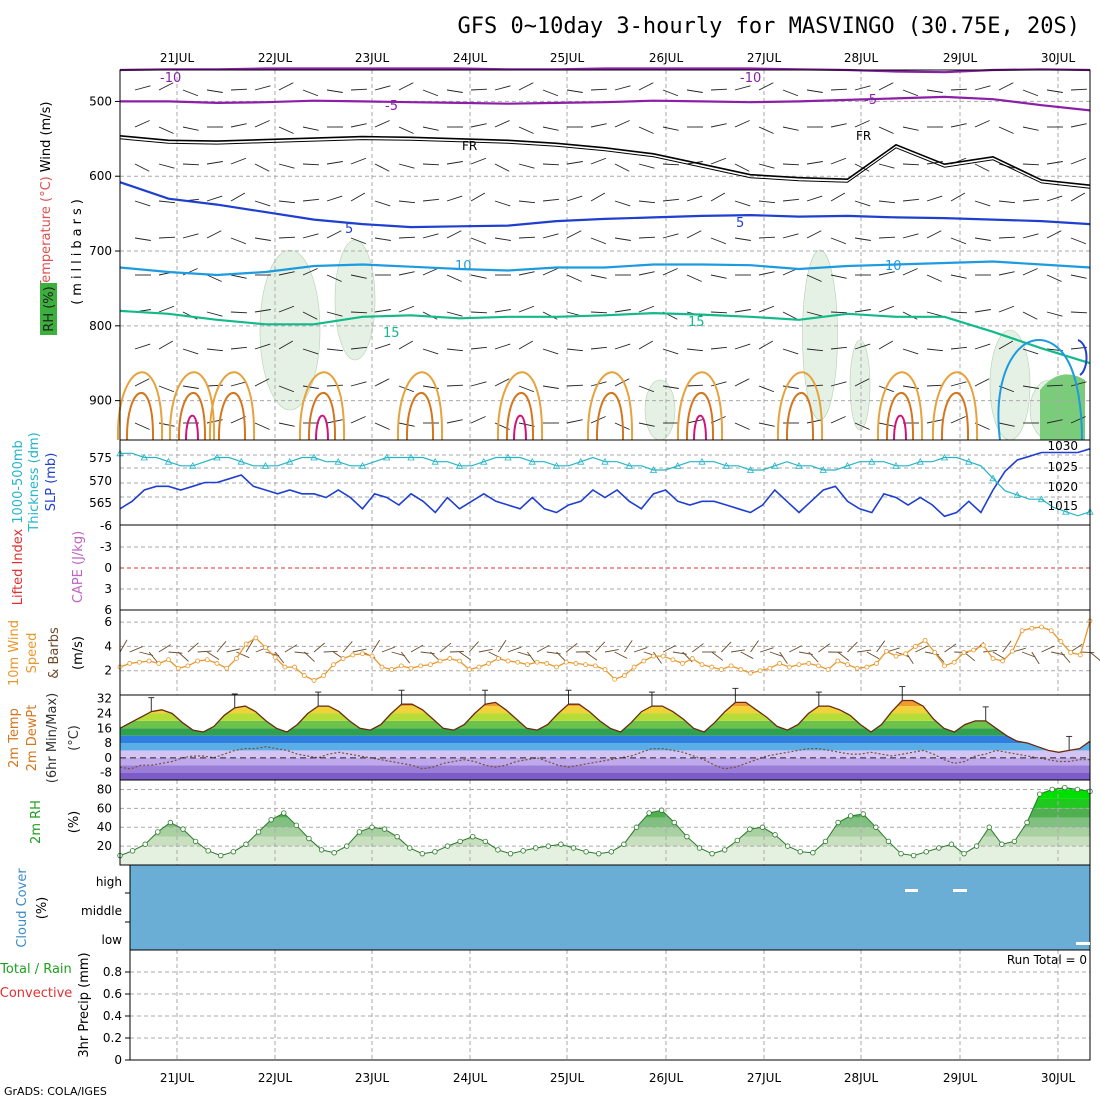 This screenshot has height=1100, width=1100. Describe the element at coordinates (101, 911) in the screenshot. I see `cloud-tick: middle` at that location.